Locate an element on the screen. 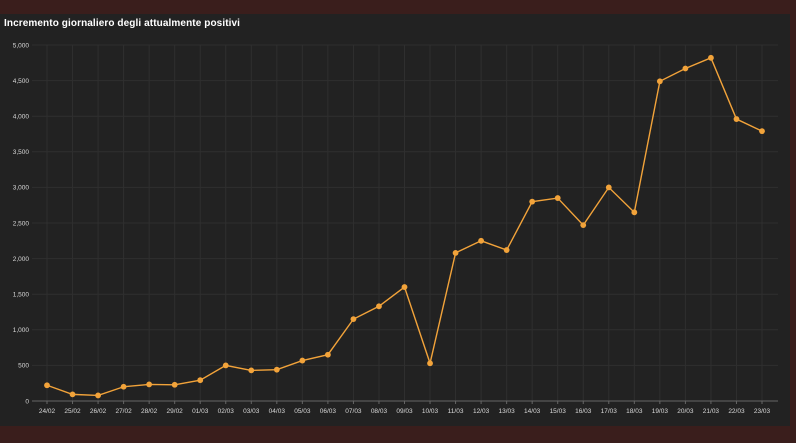 This screenshot has height=443, width=796. x-tick-label: 12/03 is located at coordinates (481, 411).